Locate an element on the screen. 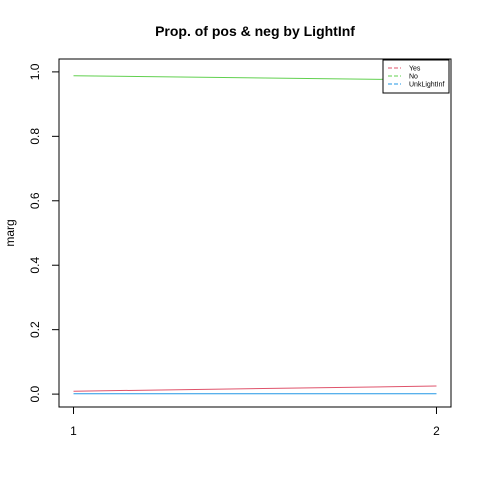  y-tick-label: 0.4 is located at coordinates (35, 265).